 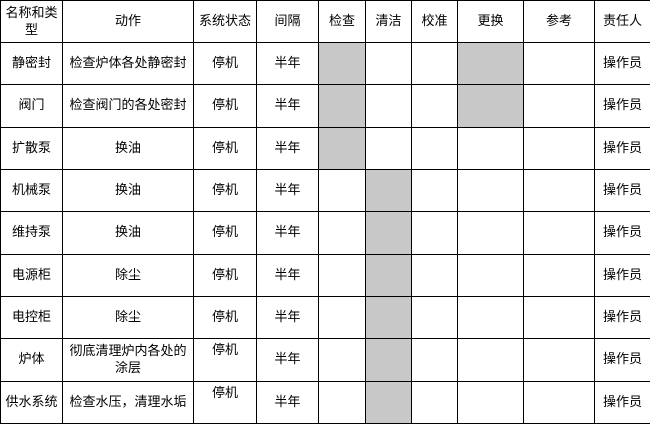 I want to click on table-row: 机械泵 换油 停机 半年 操作员, so click(x=325, y=190).